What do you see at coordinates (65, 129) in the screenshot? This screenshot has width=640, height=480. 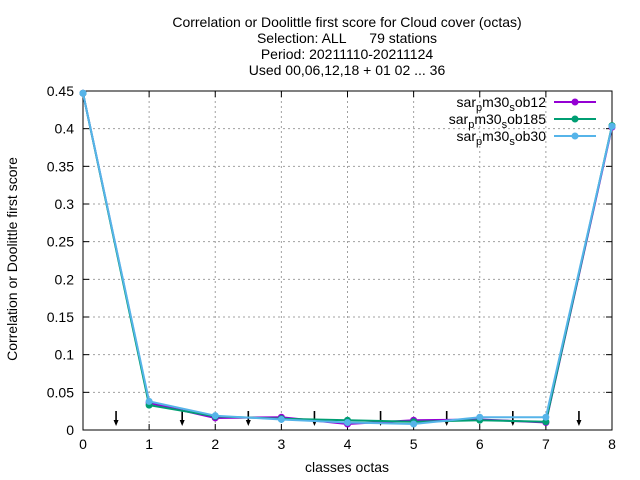 I see `y-tick-label: 0.4` at bounding box center [65, 129].